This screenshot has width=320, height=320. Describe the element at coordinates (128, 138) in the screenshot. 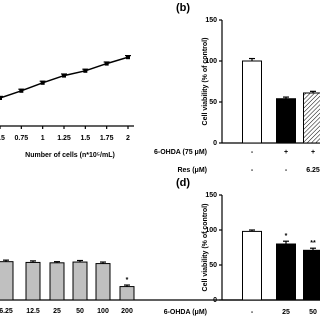

I see `x-tick-label: 2` at that location.